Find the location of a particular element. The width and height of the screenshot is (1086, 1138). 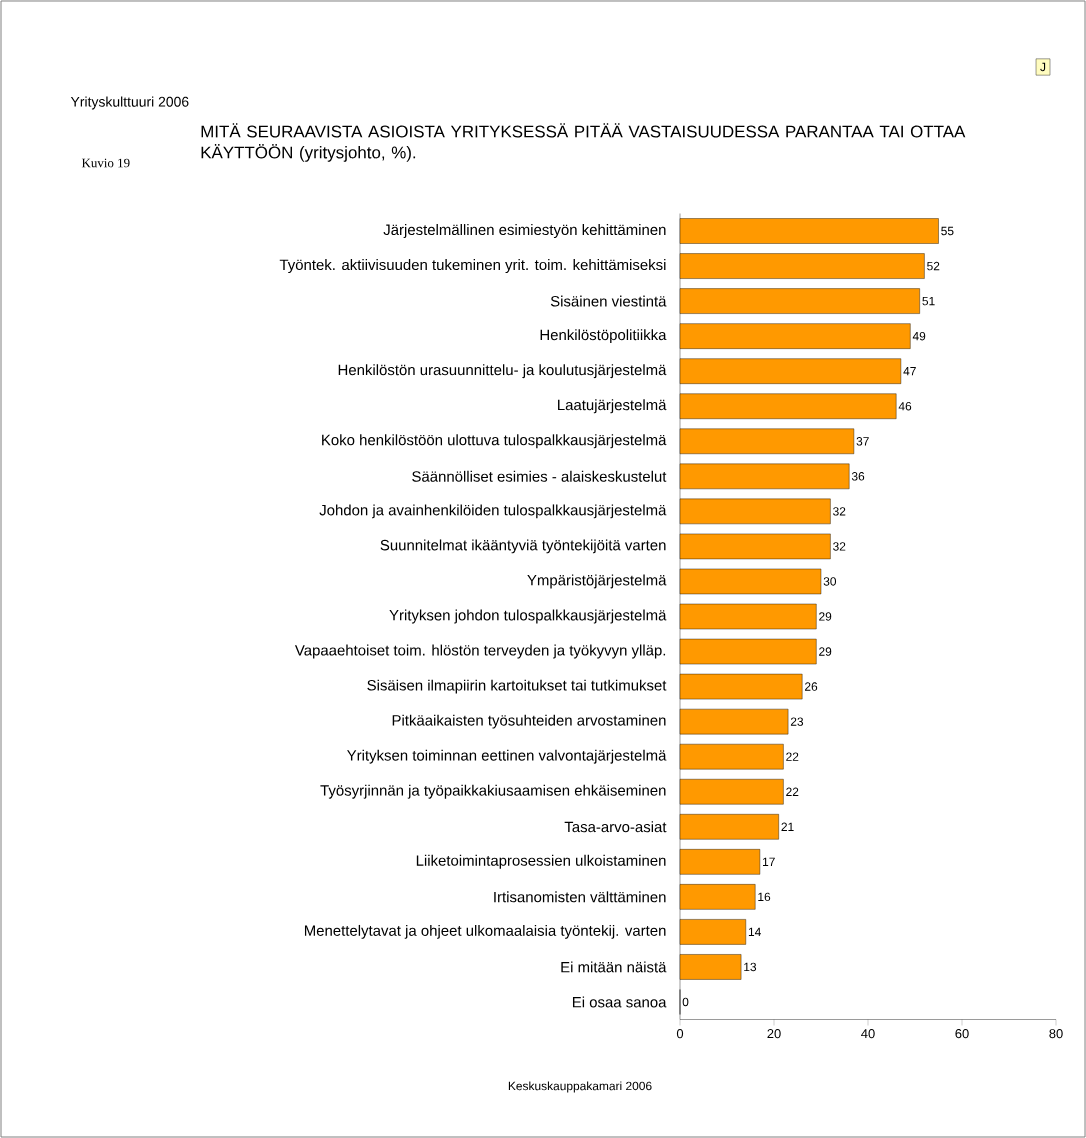

data-label: 46 is located at coordinates (905, 406).